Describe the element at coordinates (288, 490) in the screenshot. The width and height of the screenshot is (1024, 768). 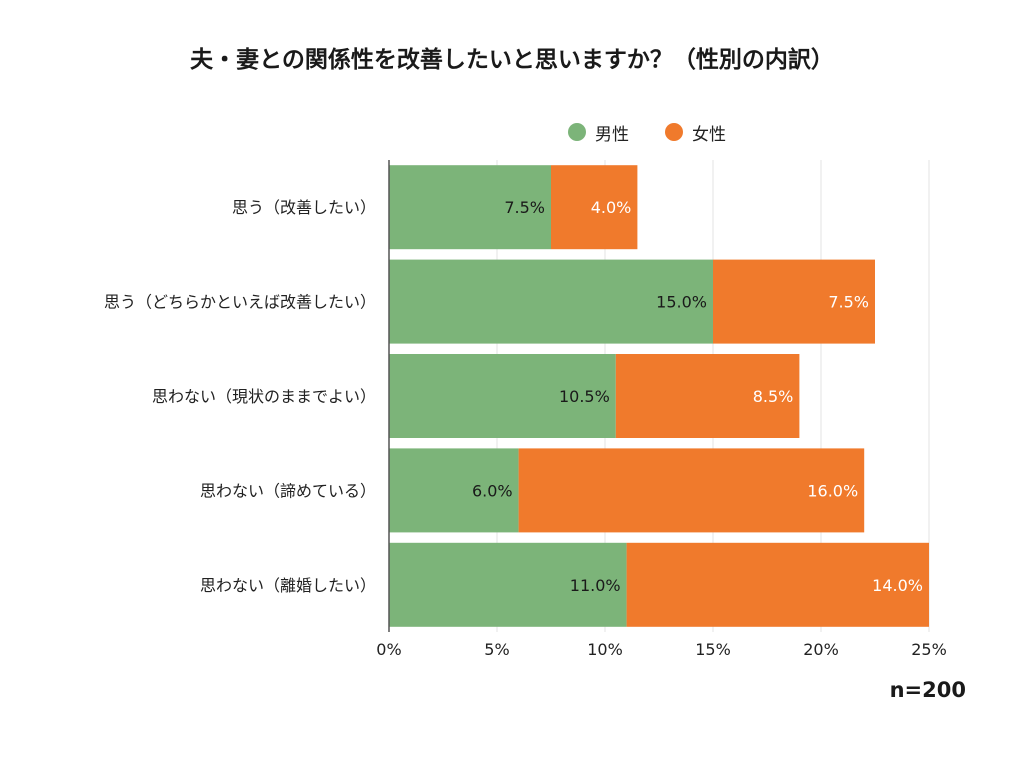
I see `category-label: 思わない（諦めている）` at that location.